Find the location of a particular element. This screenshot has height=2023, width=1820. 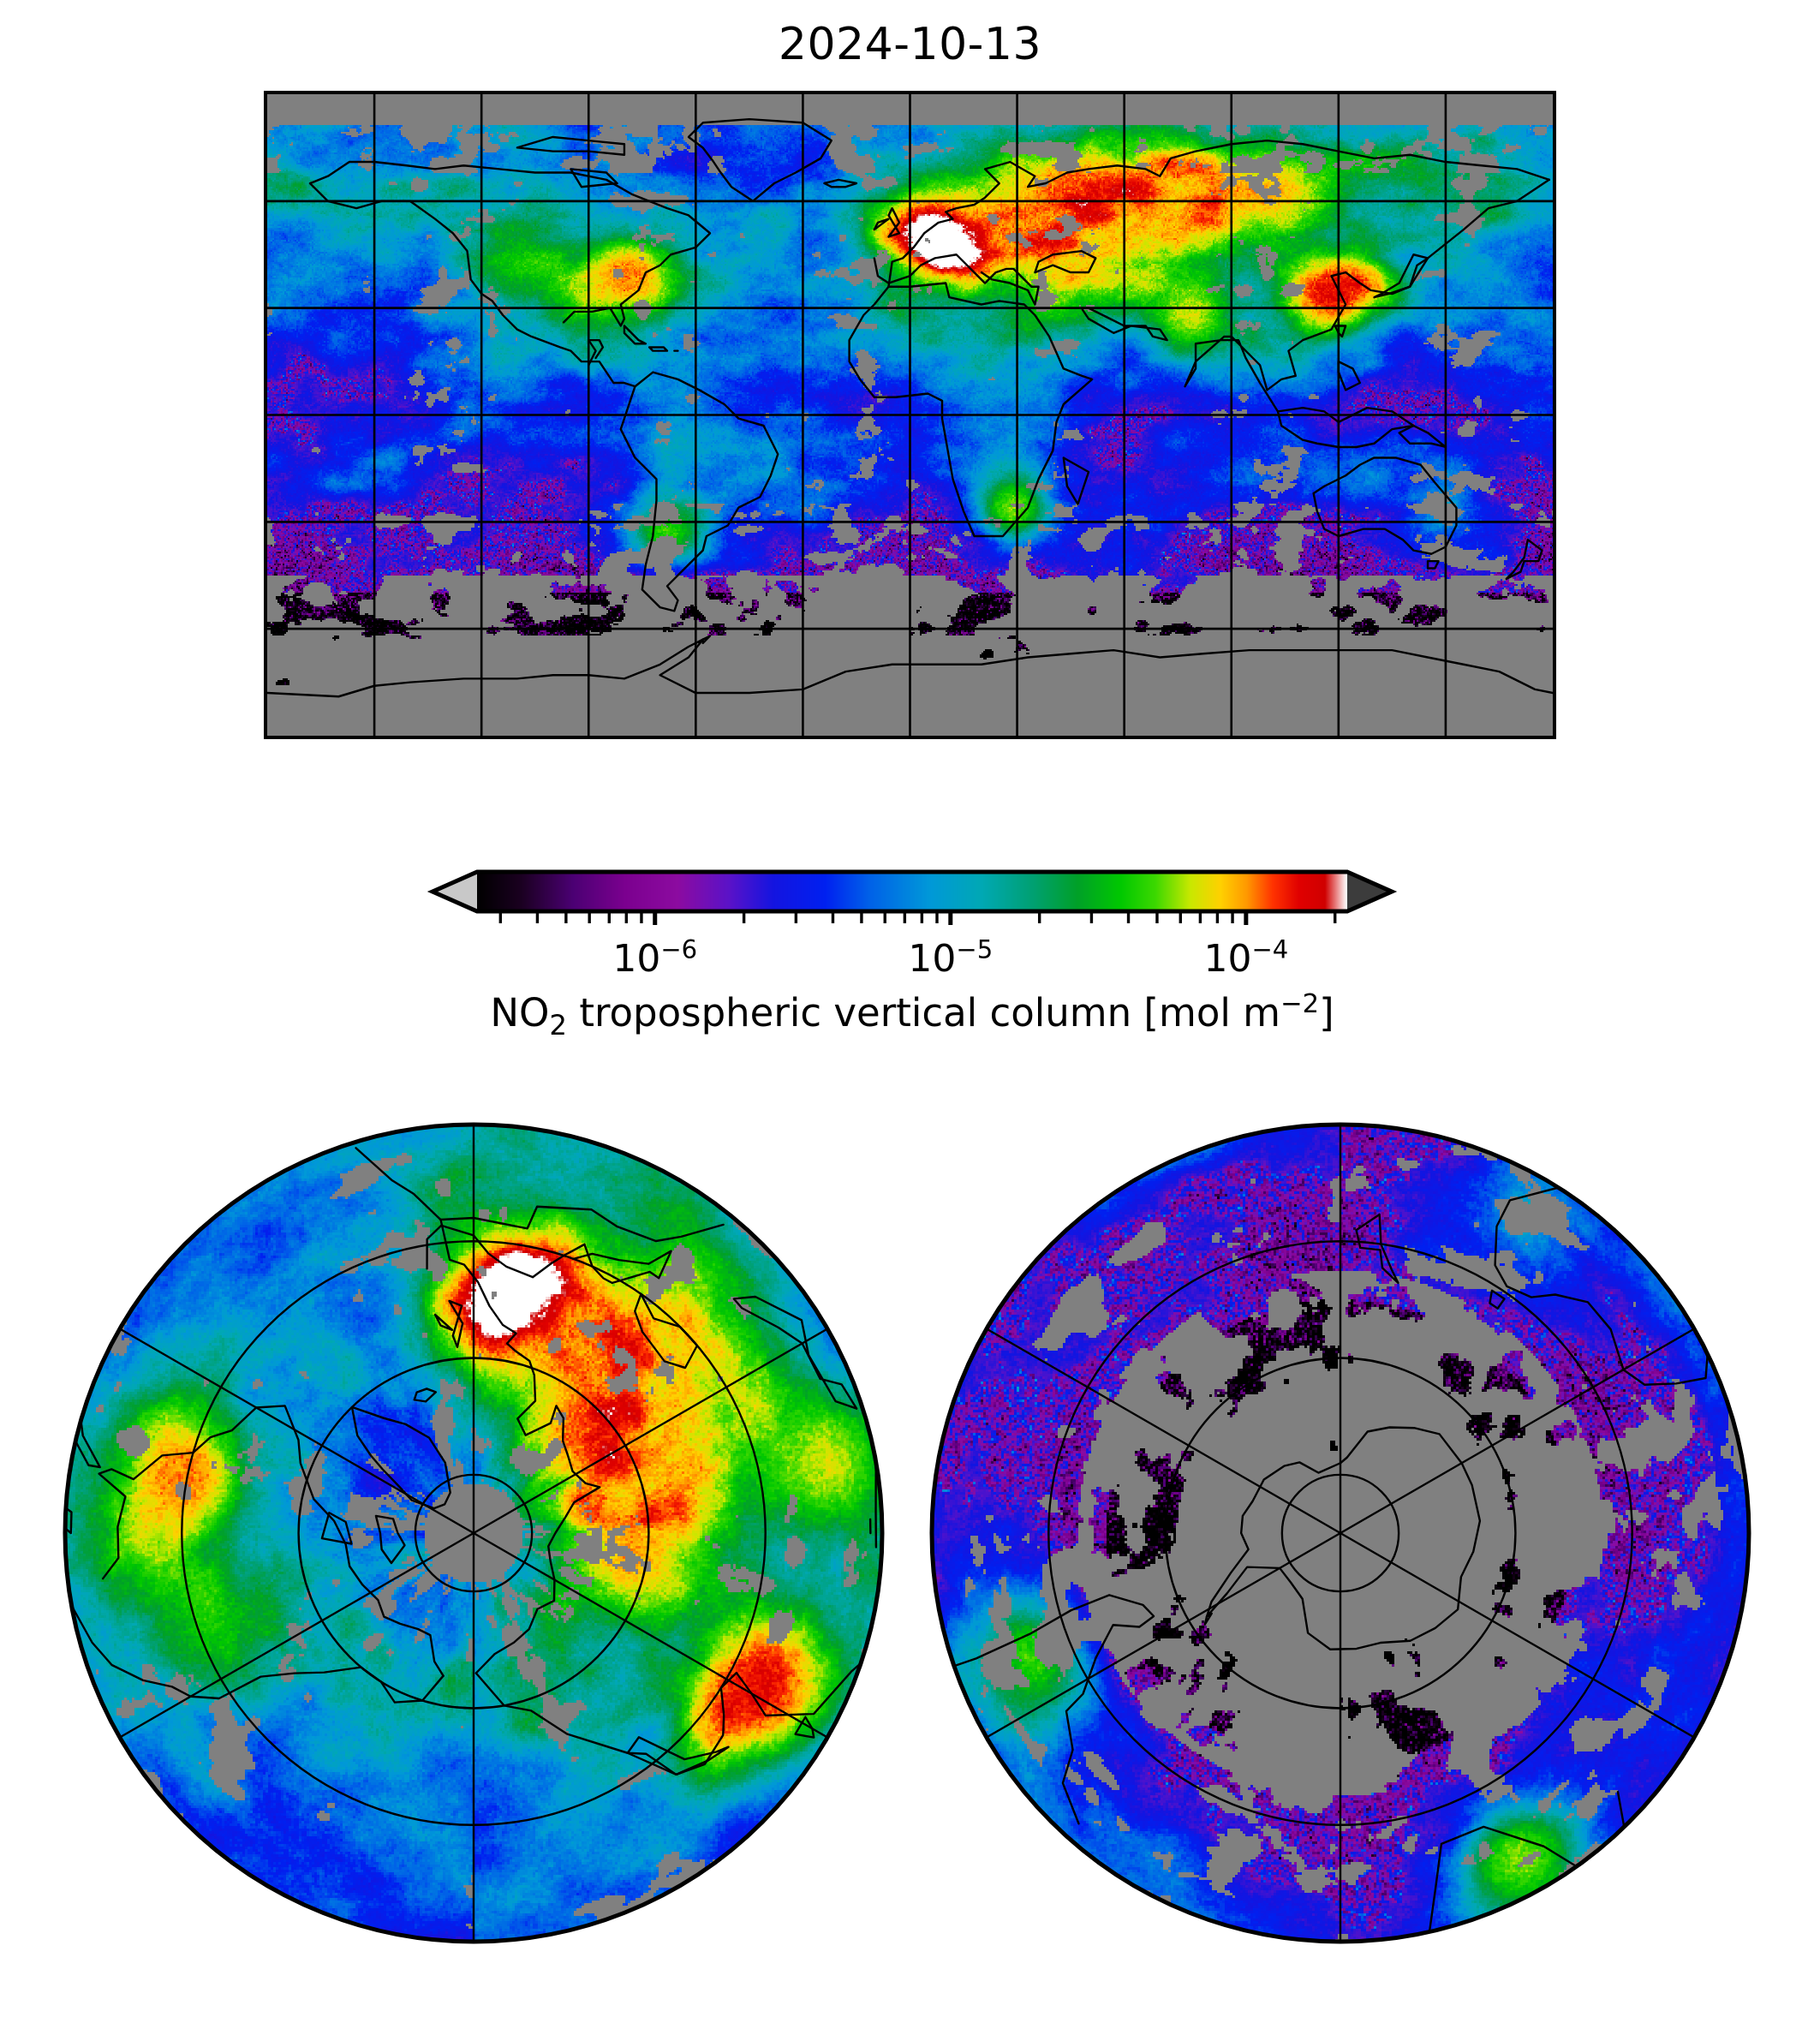

colorbar is located at coordinates (912, 894).